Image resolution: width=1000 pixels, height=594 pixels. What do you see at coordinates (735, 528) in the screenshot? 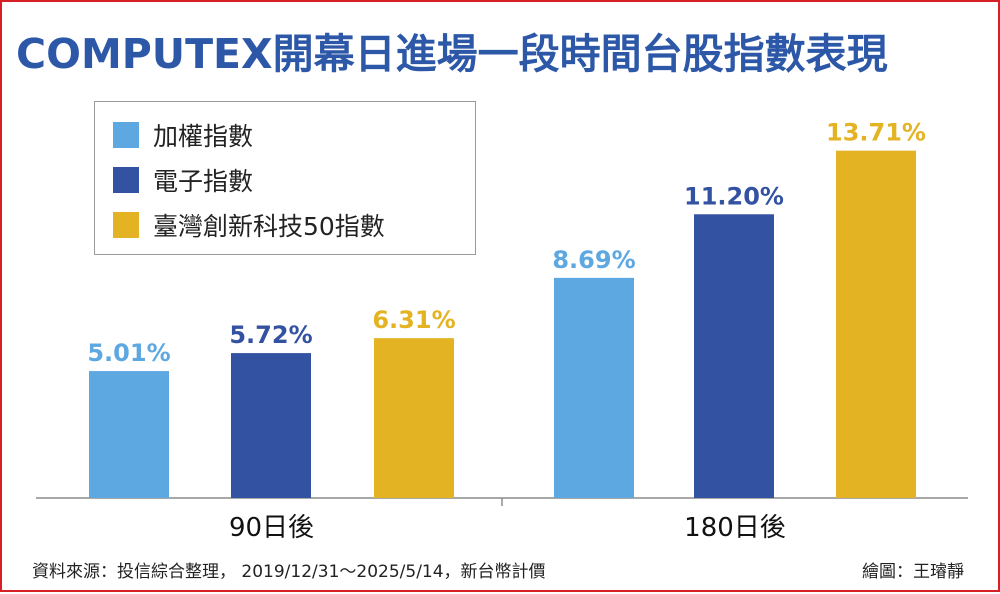
I see `category-label-2: 180日後` at bounding box center [735, 528].